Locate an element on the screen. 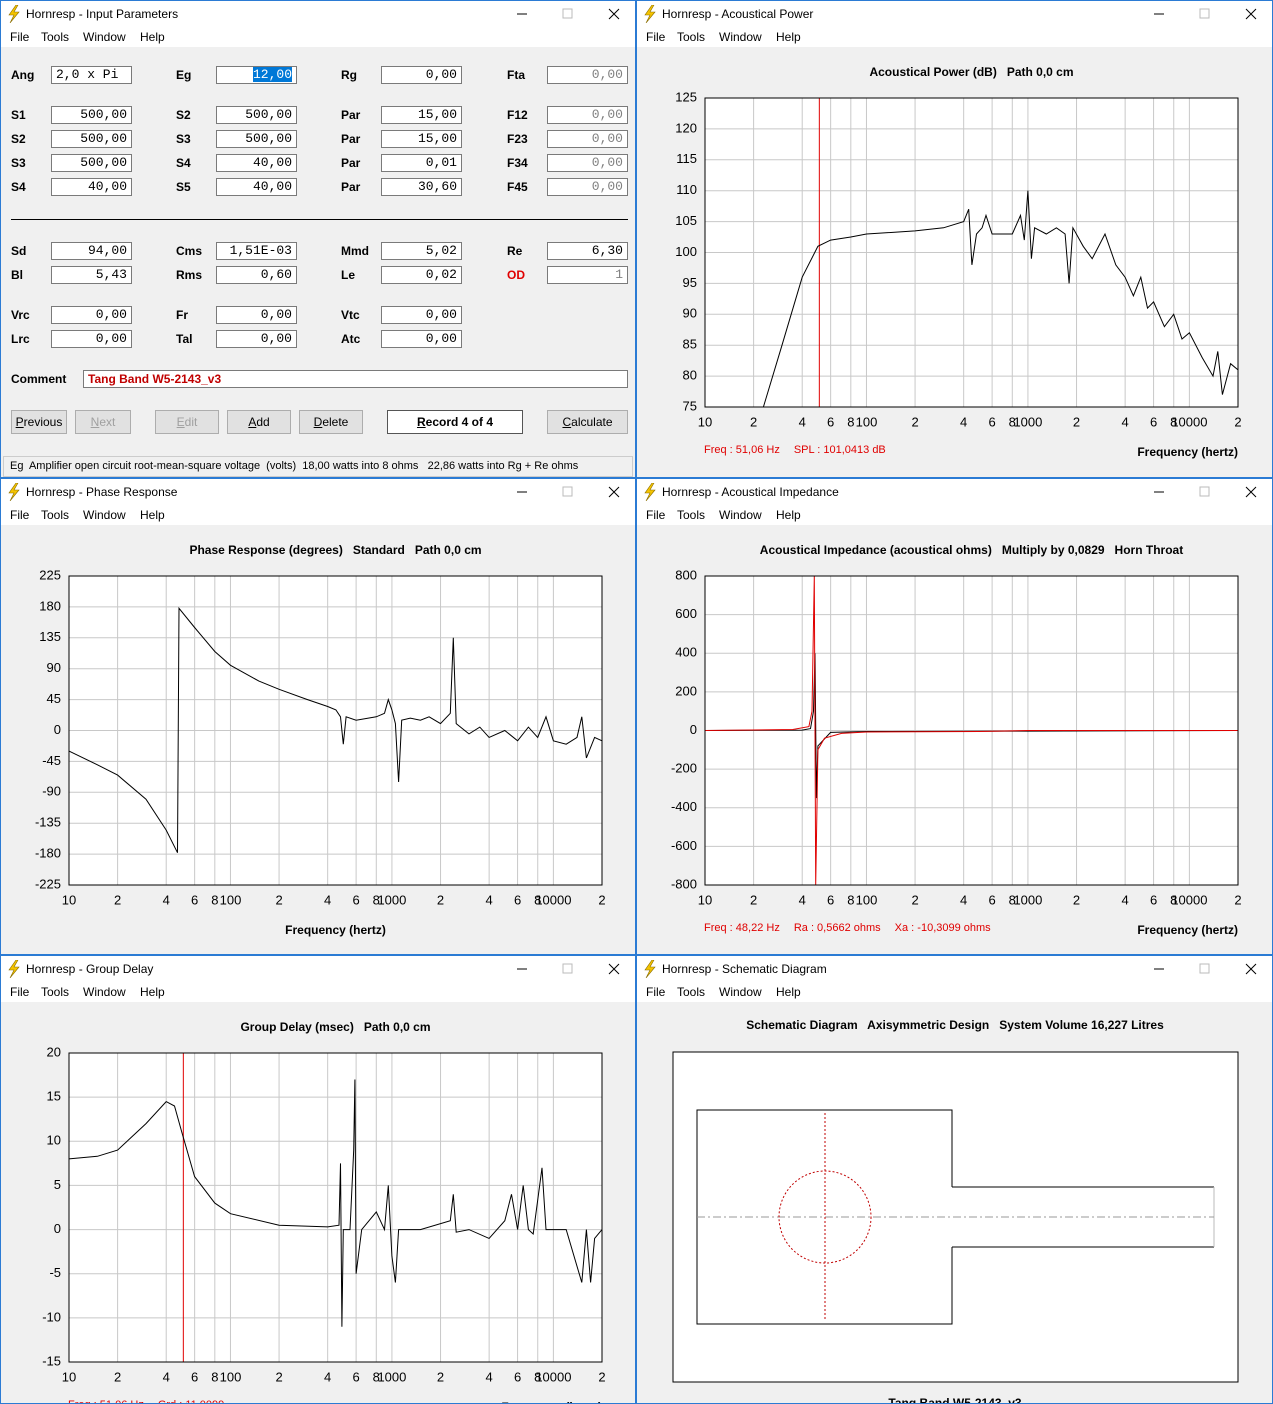 The width and height of the screenshot is (1273, 1404). y-tick-label: -15 is located at coordinates (51, 1360).